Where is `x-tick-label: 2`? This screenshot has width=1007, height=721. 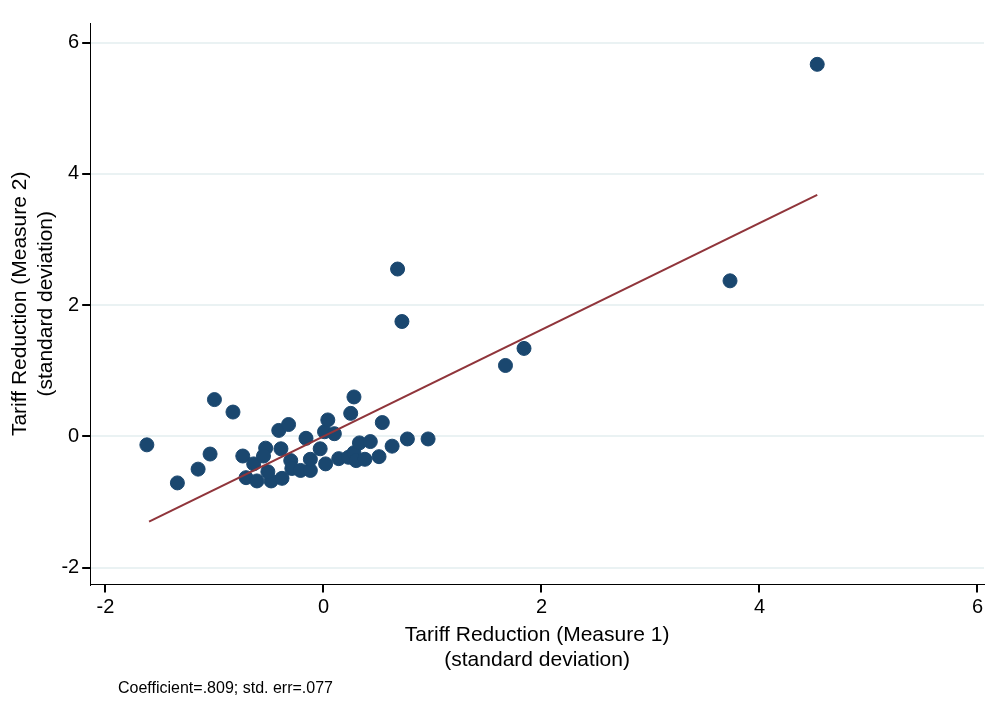 x-tick-label: 2 is located at coordinates (541, 606).